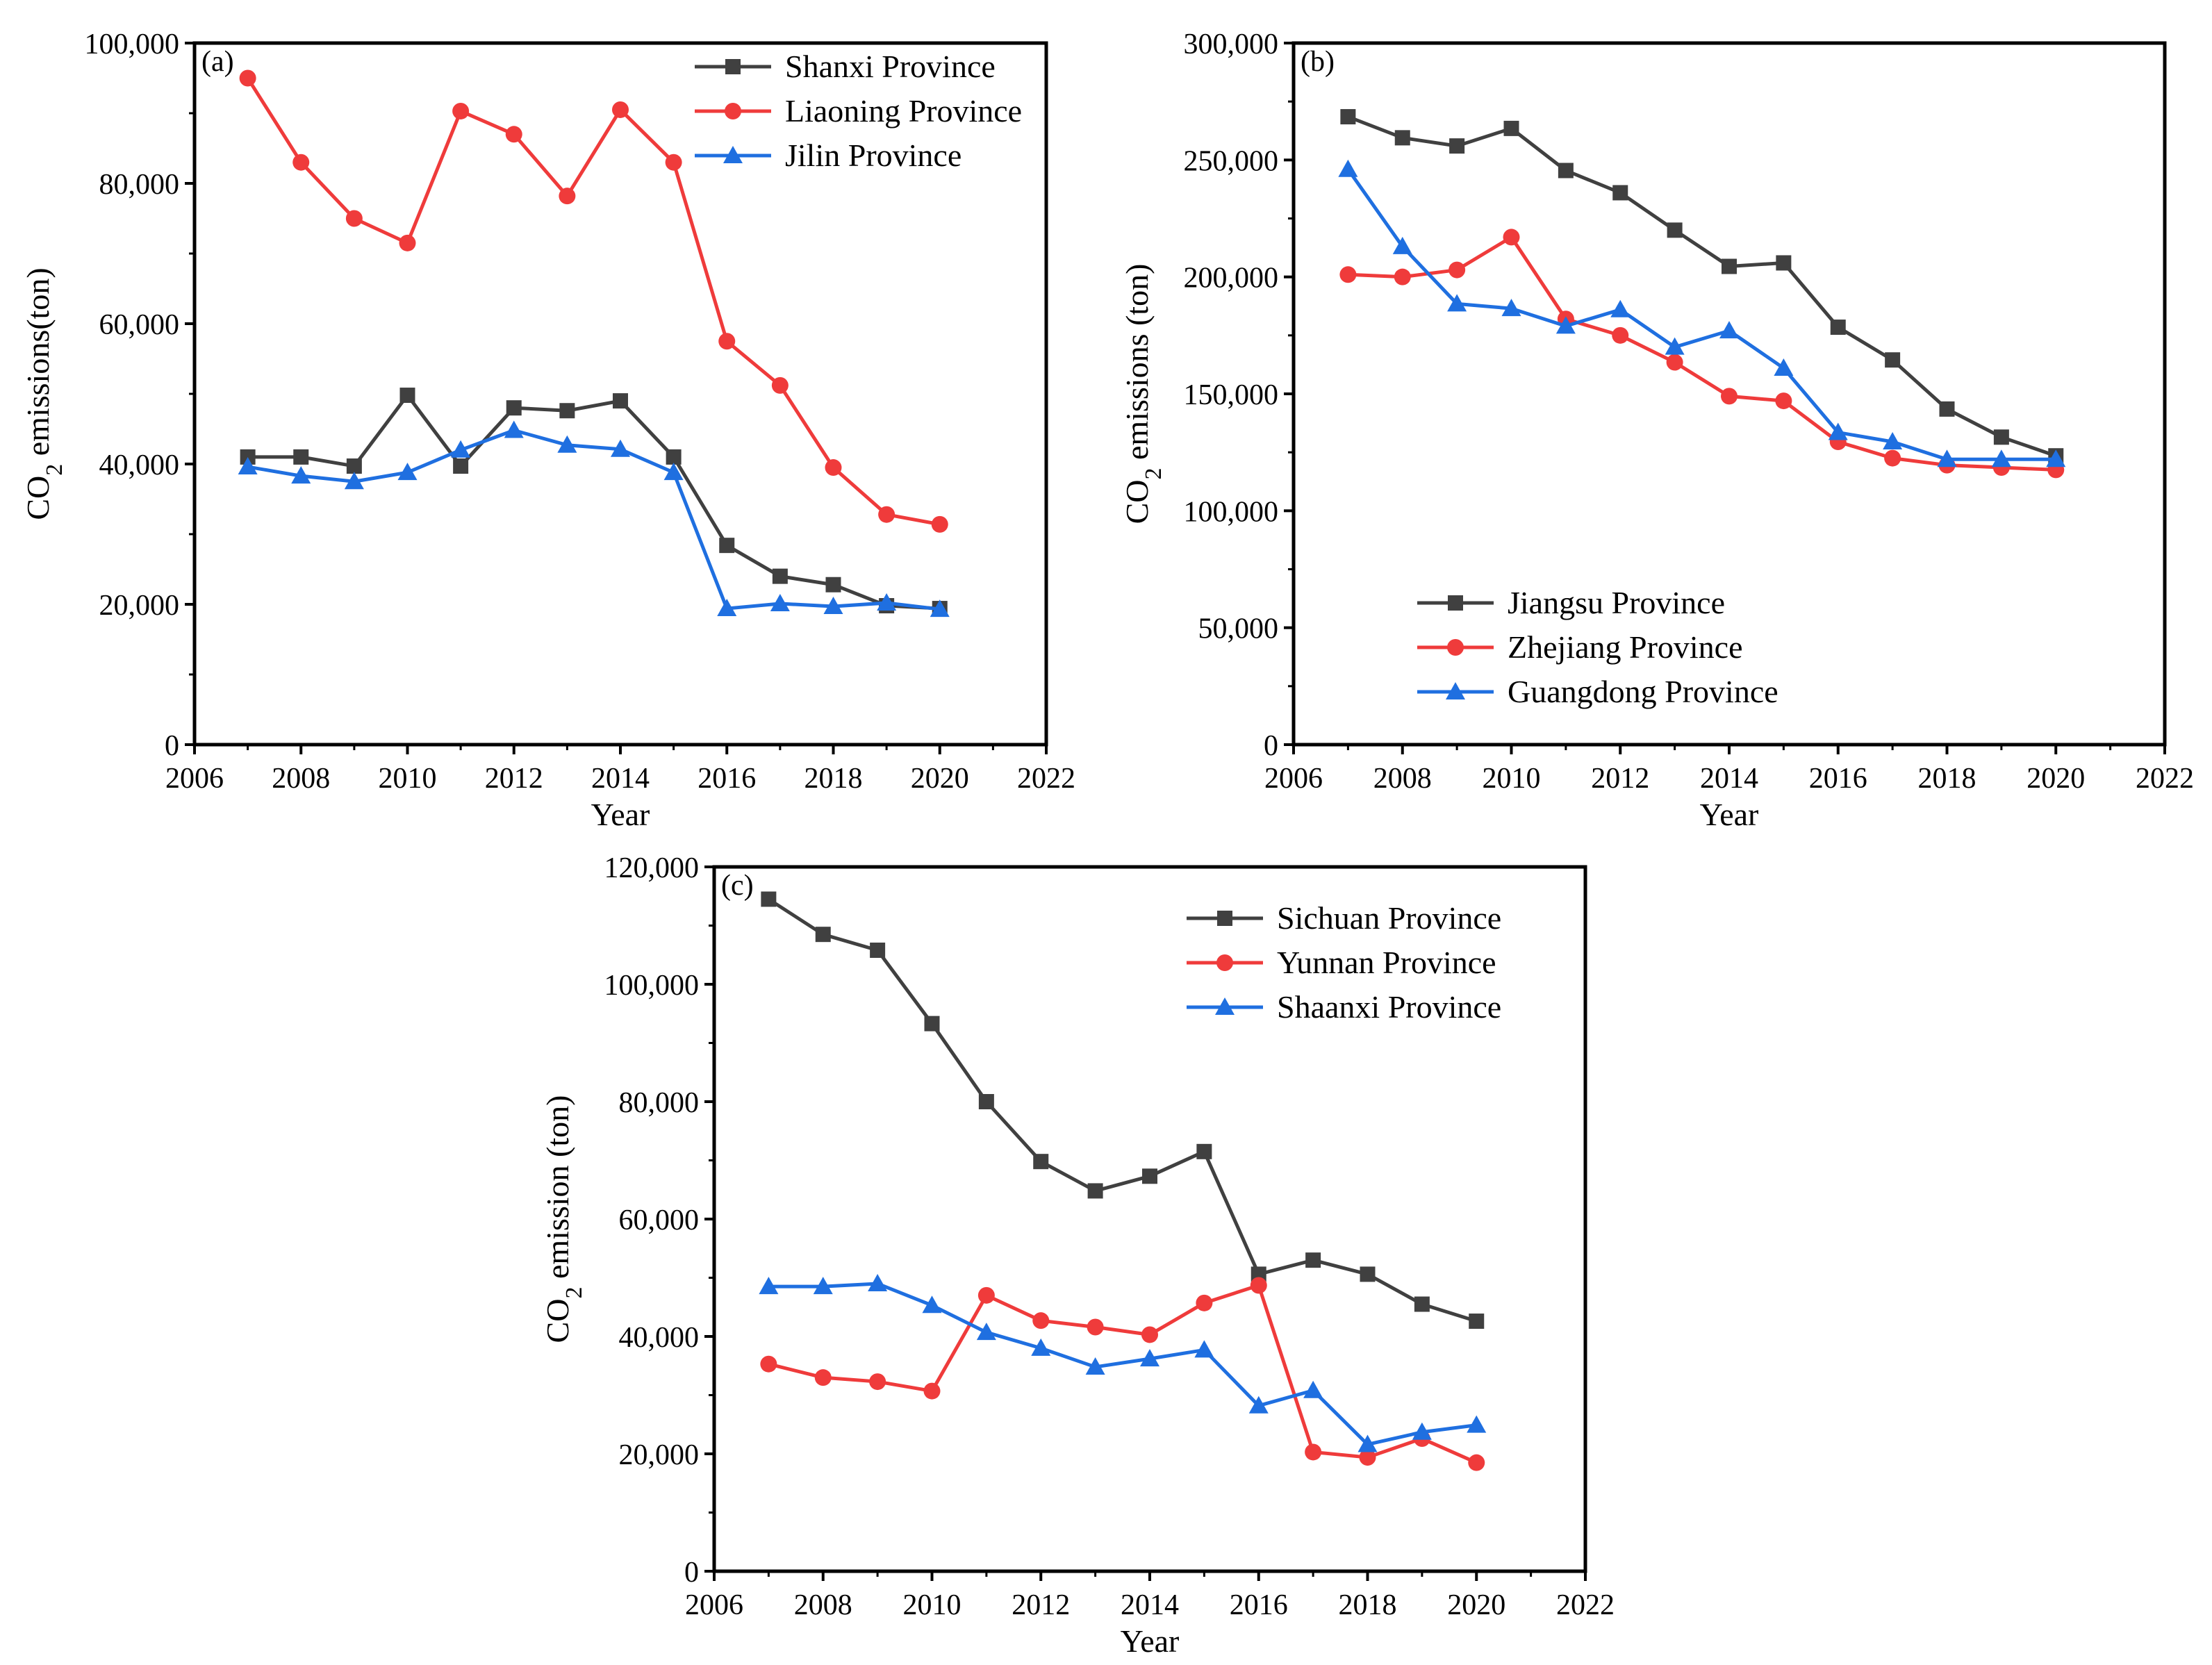  Describe the element at coordinates (891, 66) in the screenshot. I see `legend-label: Shanxi Province` at that location.